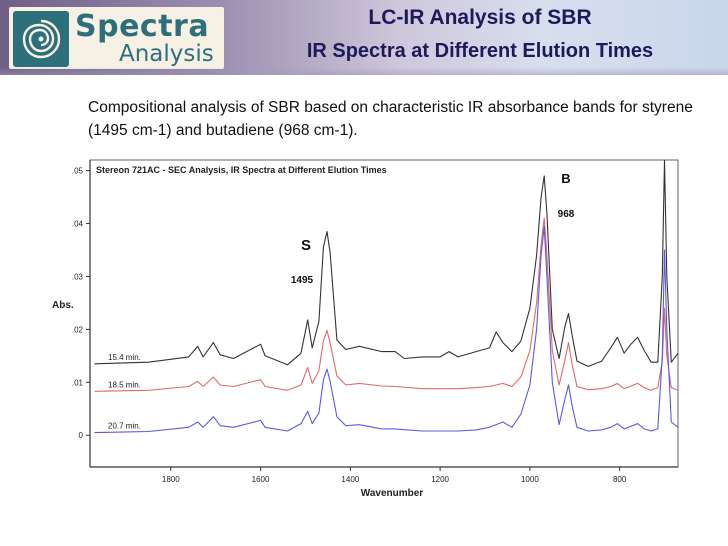 Image resolution: width=728 pixels, height=546 pixels. Describe the element at coordinates (530, 479) in the screenshot. I see `x-tick-label: 1000` at that location.